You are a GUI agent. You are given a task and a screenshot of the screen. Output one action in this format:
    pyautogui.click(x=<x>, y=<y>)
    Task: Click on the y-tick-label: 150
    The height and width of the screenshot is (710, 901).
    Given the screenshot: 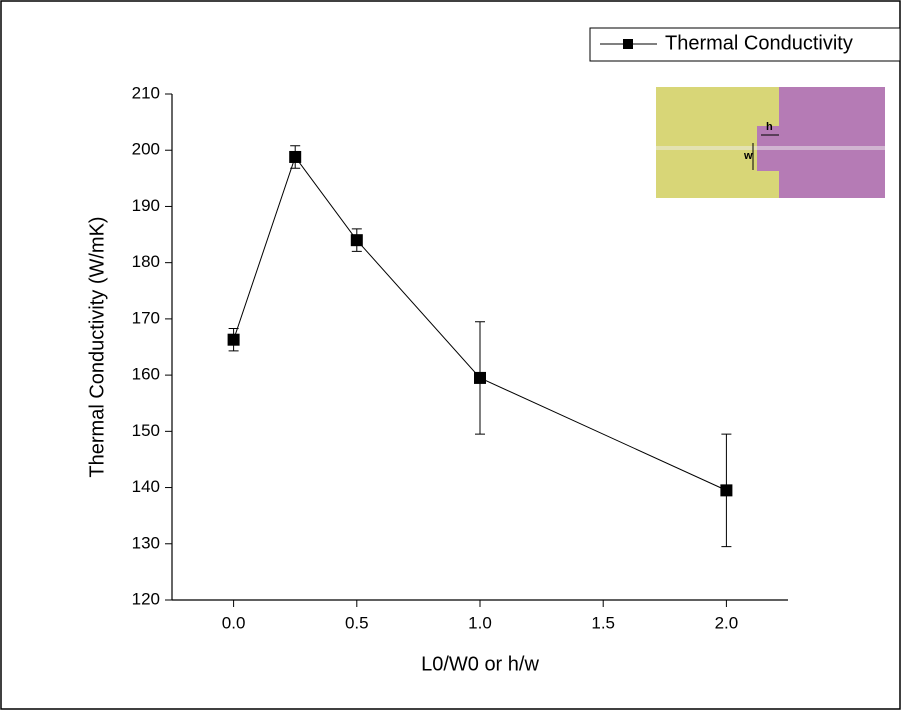 What is the action you would take?
    pyautogui.click(x=146, y=430)
    